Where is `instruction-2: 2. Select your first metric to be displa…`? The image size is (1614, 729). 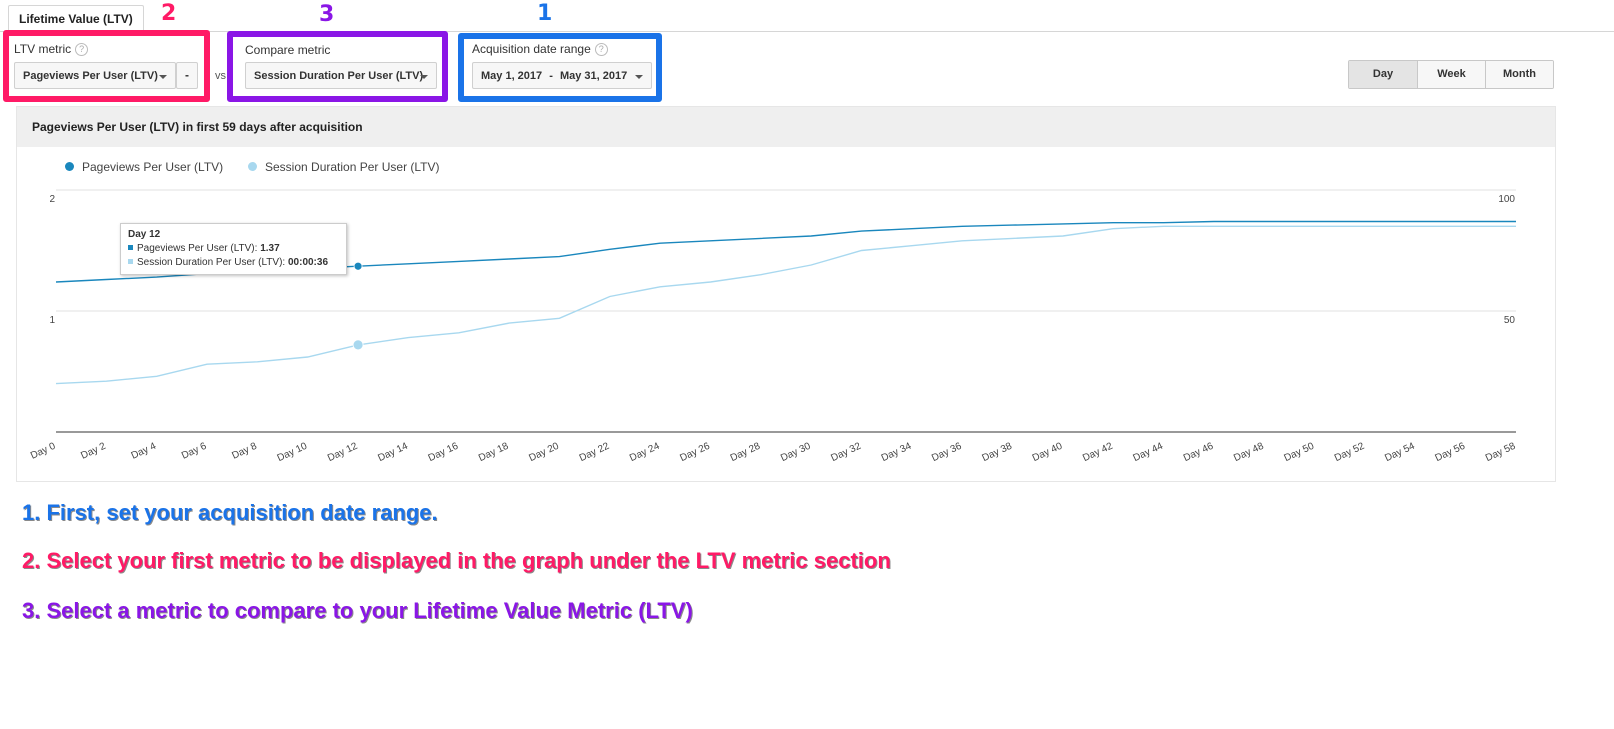
instruction-2: 2. Select your first metric to be displa… is located at coordinates (456, 560).